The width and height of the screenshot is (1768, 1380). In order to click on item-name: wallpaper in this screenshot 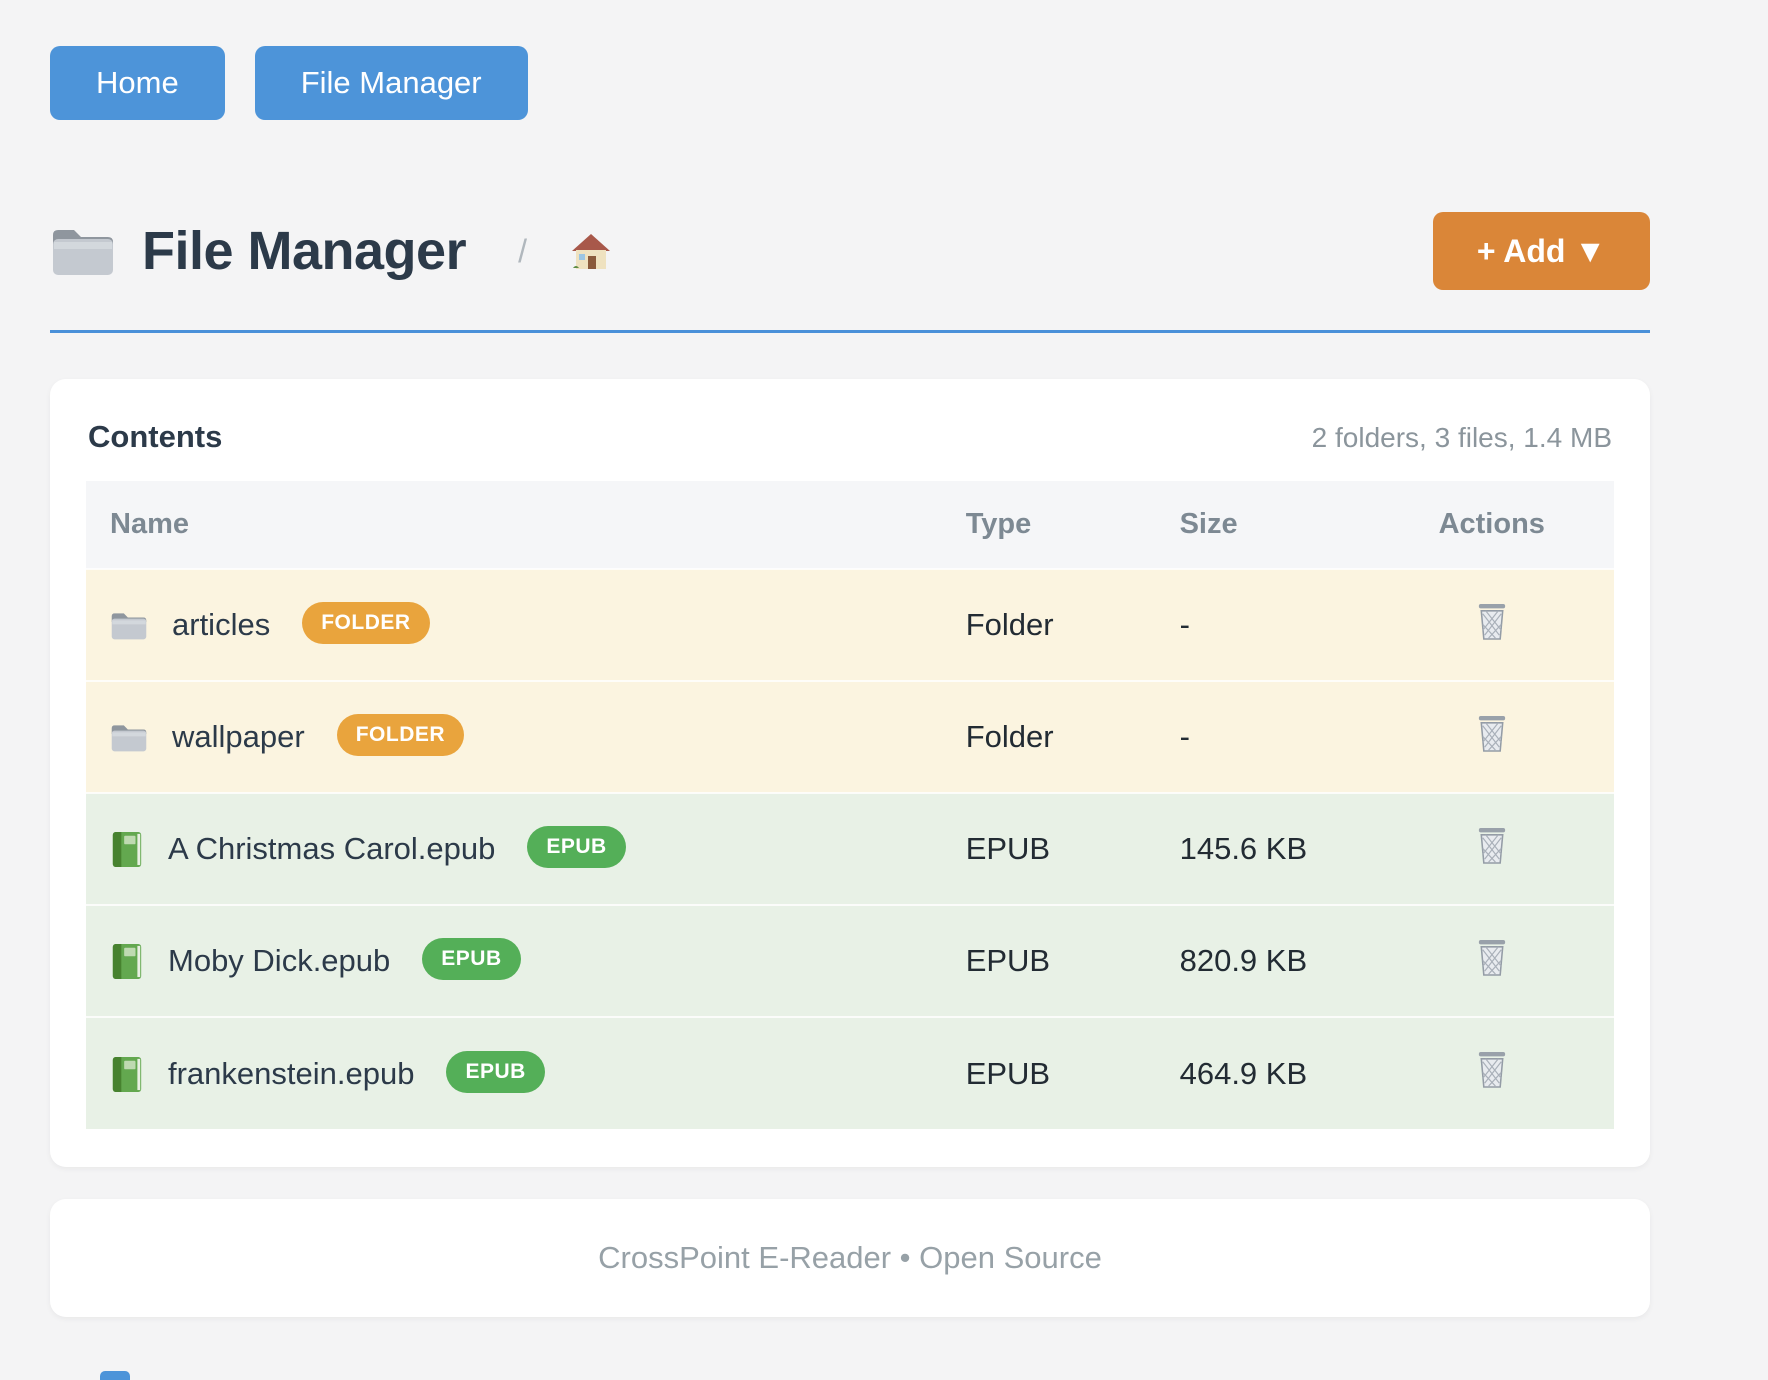, I will do `click(238, 736)`.